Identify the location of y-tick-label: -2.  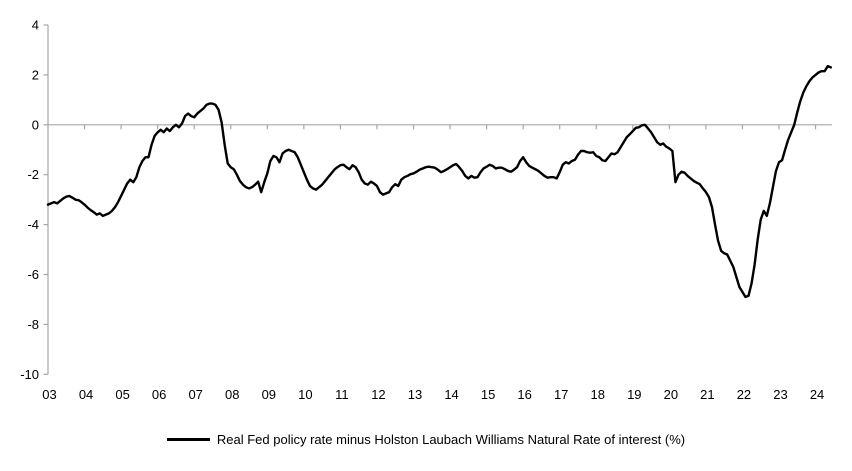
(33, 174).